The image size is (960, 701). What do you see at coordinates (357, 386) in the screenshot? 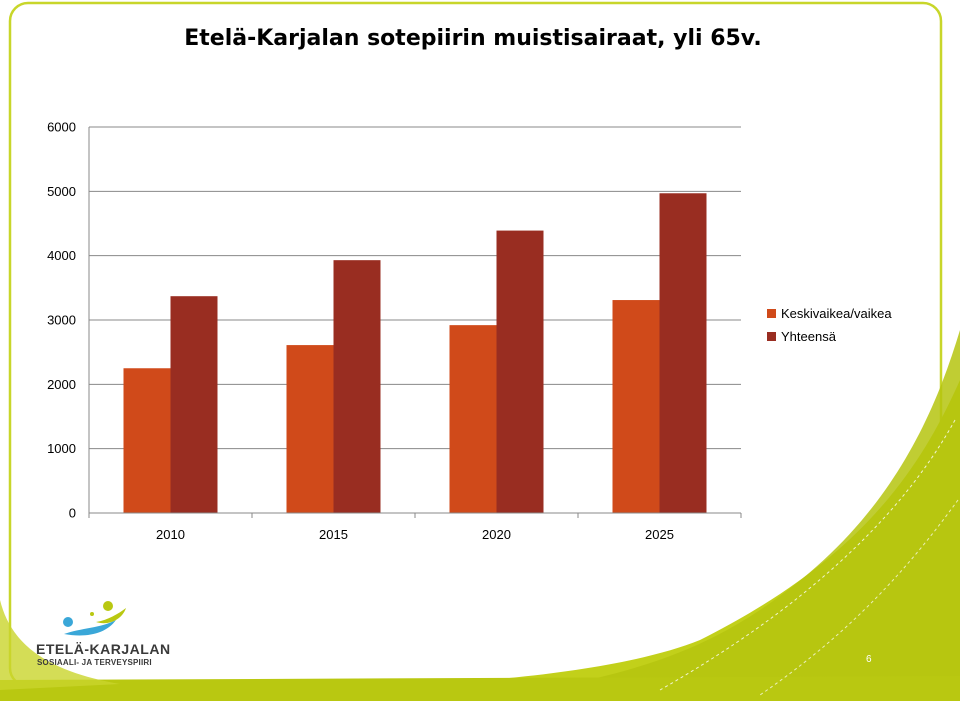
I see `bar-yhteens--2015` at bounding box center [357, 386].